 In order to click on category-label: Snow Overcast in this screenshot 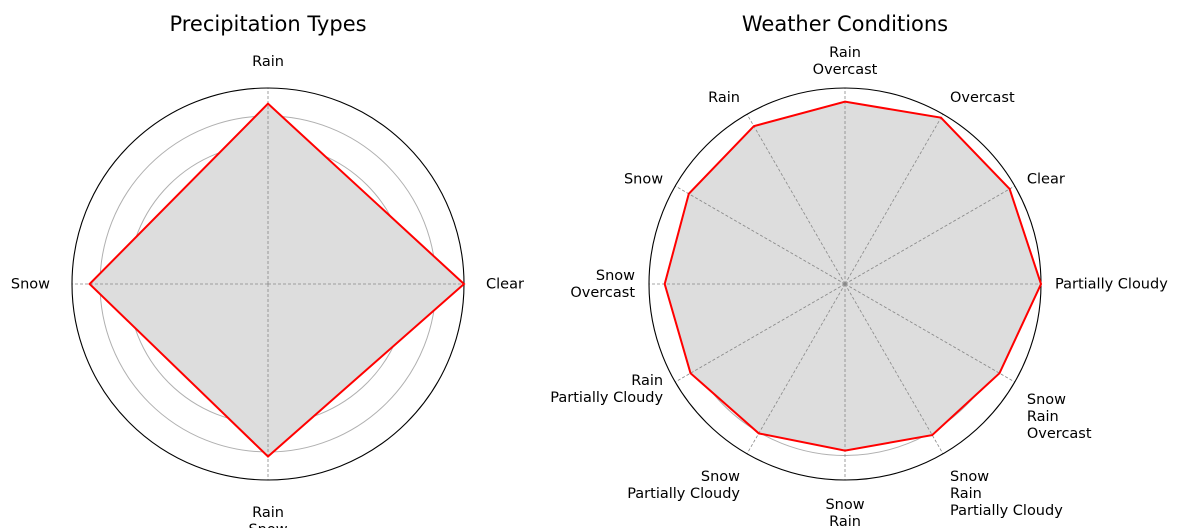, I will do `click(602, 284)`.